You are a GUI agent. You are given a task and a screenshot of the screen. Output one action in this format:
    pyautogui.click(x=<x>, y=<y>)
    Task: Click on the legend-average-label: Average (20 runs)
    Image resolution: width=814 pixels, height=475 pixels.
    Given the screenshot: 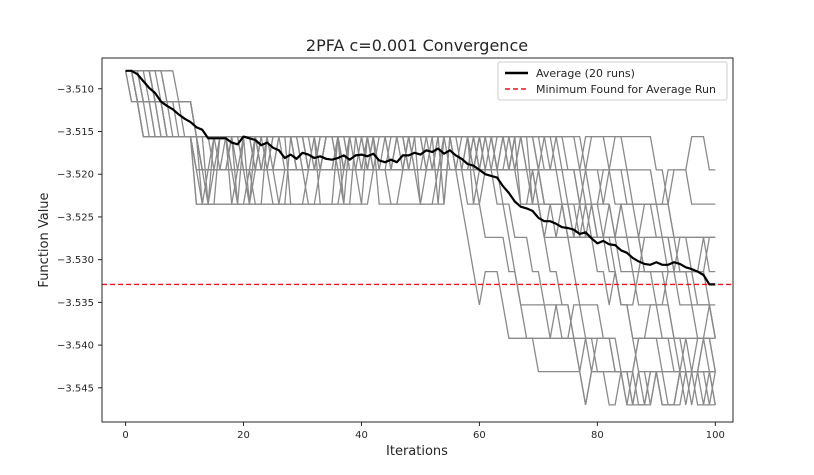 What is the action you would take?
    pyautogui.click(x=585, y=73)
    